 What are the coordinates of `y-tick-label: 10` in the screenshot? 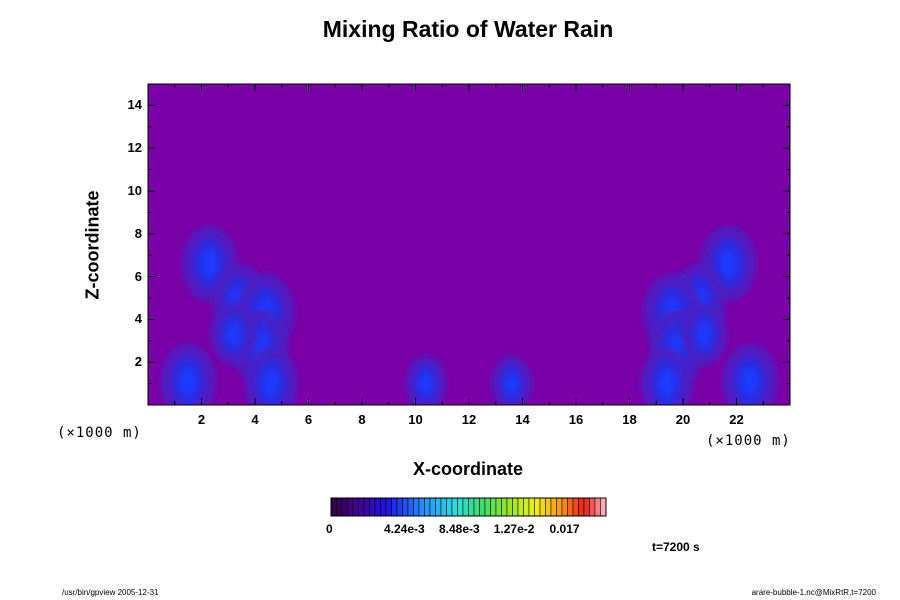 It's located at (134, 190).